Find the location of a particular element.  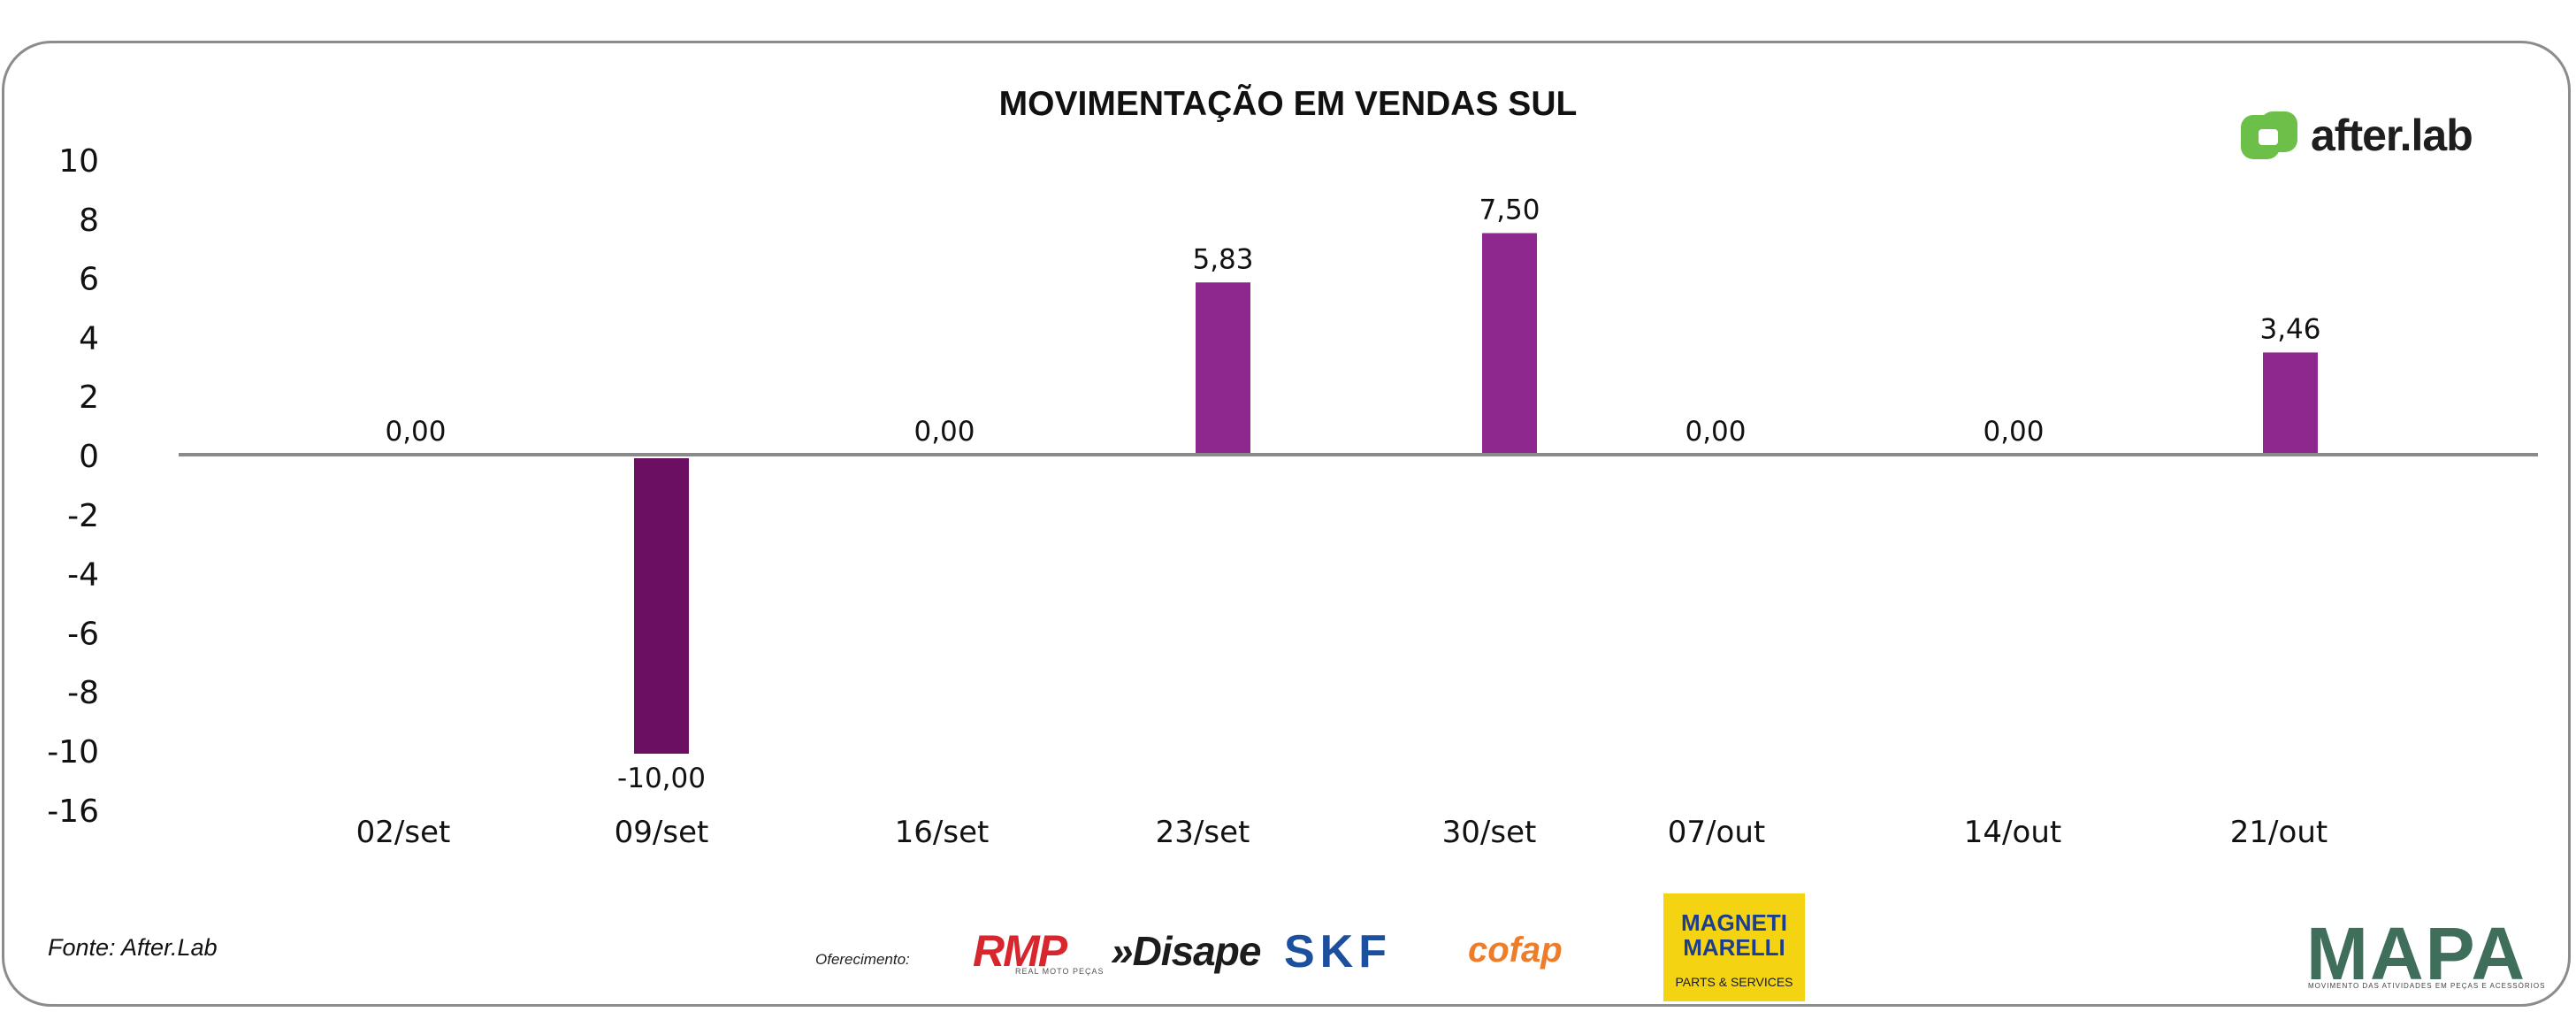

afterlab-logo-icon is located at coordinates (2269, 135).